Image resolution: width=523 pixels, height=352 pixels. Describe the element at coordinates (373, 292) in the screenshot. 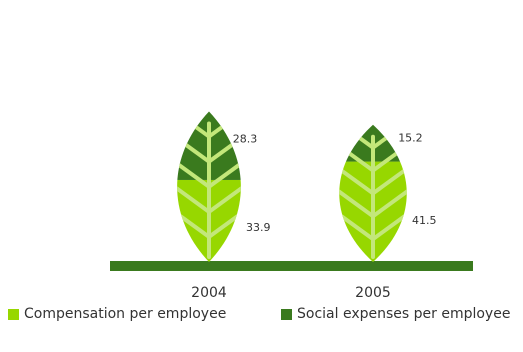

I see `category-label-2005: 2005` at that location.